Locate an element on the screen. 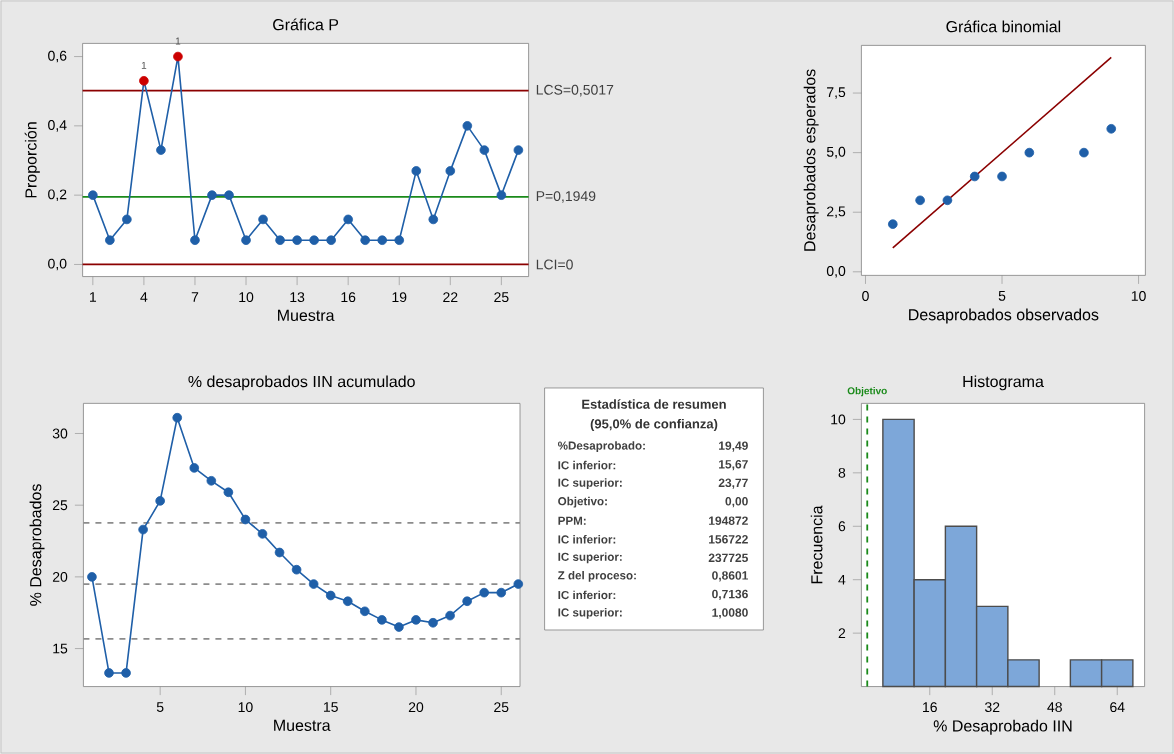  x-axis-title: % Desaprobado IIN is located at coordinates (1002, 727).